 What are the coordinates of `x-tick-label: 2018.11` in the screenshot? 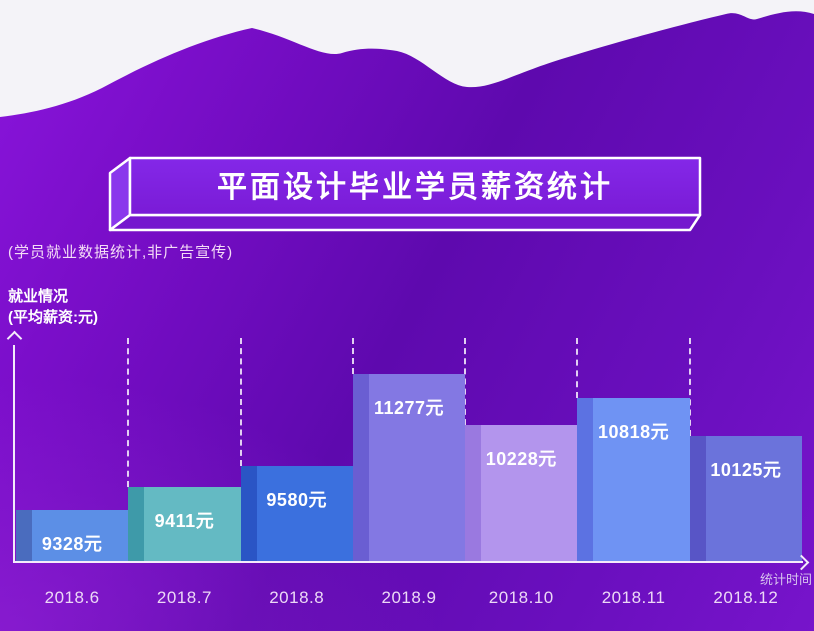 It's located at (633, 597).